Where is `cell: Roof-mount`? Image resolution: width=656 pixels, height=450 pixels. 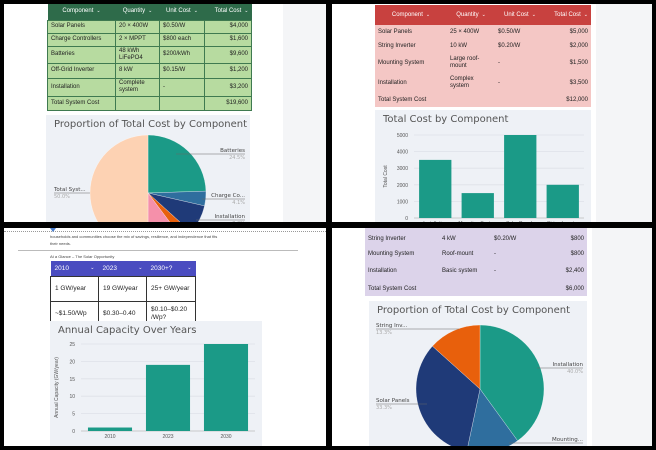
cell: Roof-mount is located at coordinates (465, 254).